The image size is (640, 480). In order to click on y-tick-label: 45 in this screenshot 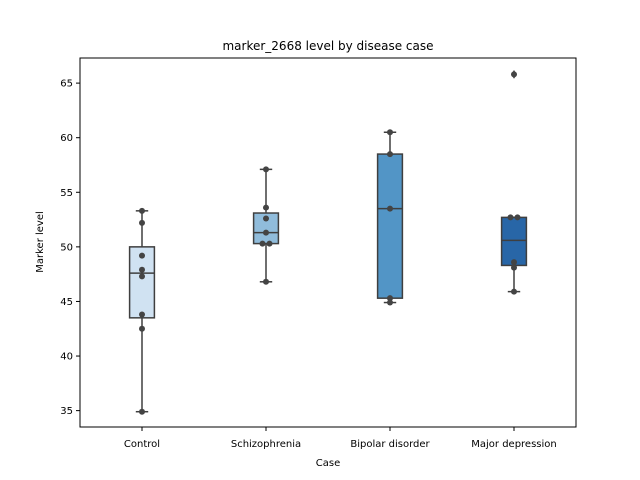, I will do `click(66, 302)`.